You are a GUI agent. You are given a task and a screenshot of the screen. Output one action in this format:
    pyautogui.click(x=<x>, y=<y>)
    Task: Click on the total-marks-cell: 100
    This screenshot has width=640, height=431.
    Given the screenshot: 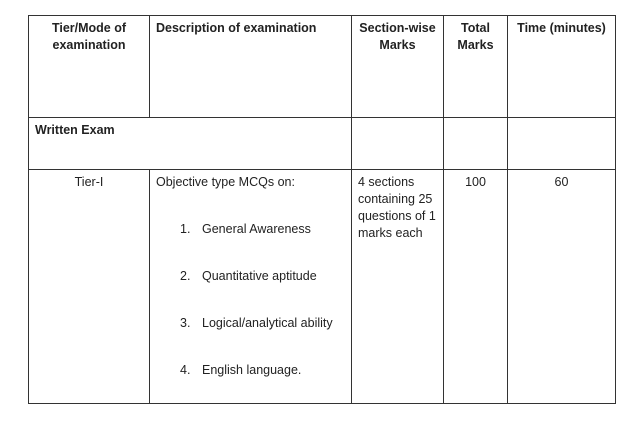 What is the action you would take?
    pyautogui.click(x=475, y=286)
    